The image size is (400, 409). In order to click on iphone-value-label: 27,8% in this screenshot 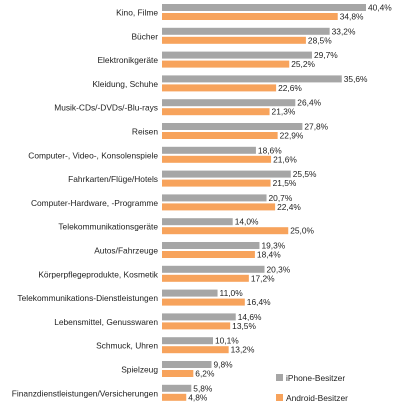, I will do `click(316, 127)`.